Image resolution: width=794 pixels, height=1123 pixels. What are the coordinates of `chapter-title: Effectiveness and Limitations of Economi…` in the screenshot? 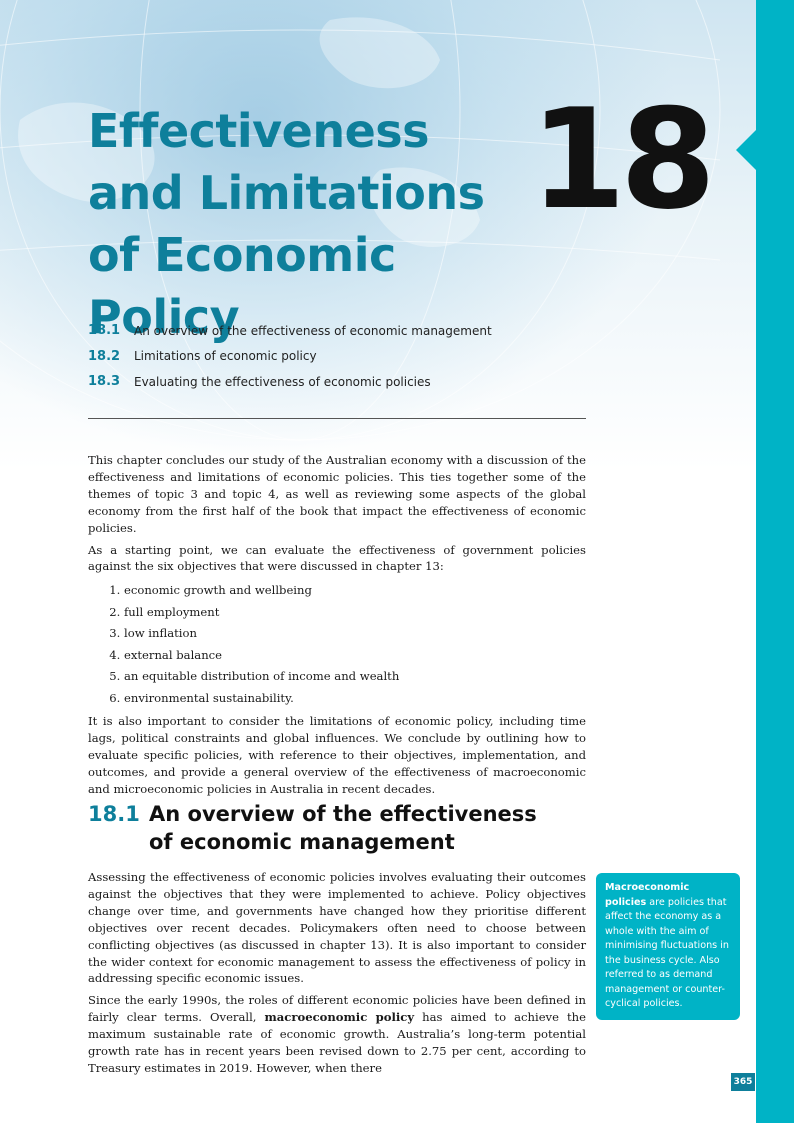 It's located at (323, 224).